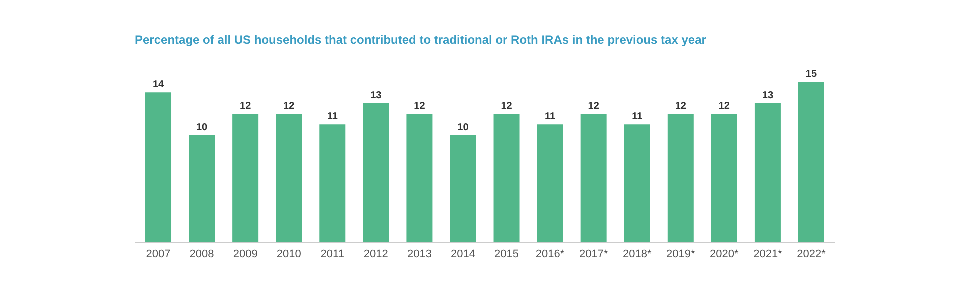 The image size is (980, 295). I want to click on x-tick-label: 2009, so click(245, 254).